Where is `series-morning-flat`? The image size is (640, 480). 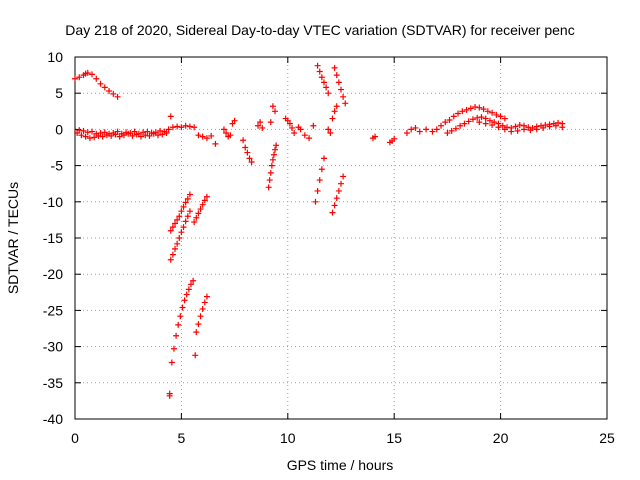 series-morning-flat is located at coordinates (192, 134).